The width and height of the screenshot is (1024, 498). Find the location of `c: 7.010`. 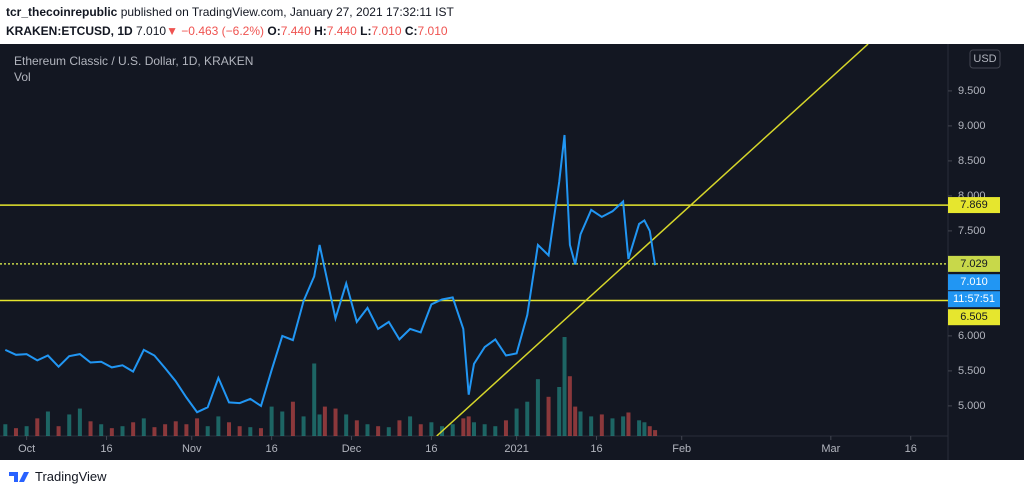

c: 7.010 is located at coordinates (432, 31).